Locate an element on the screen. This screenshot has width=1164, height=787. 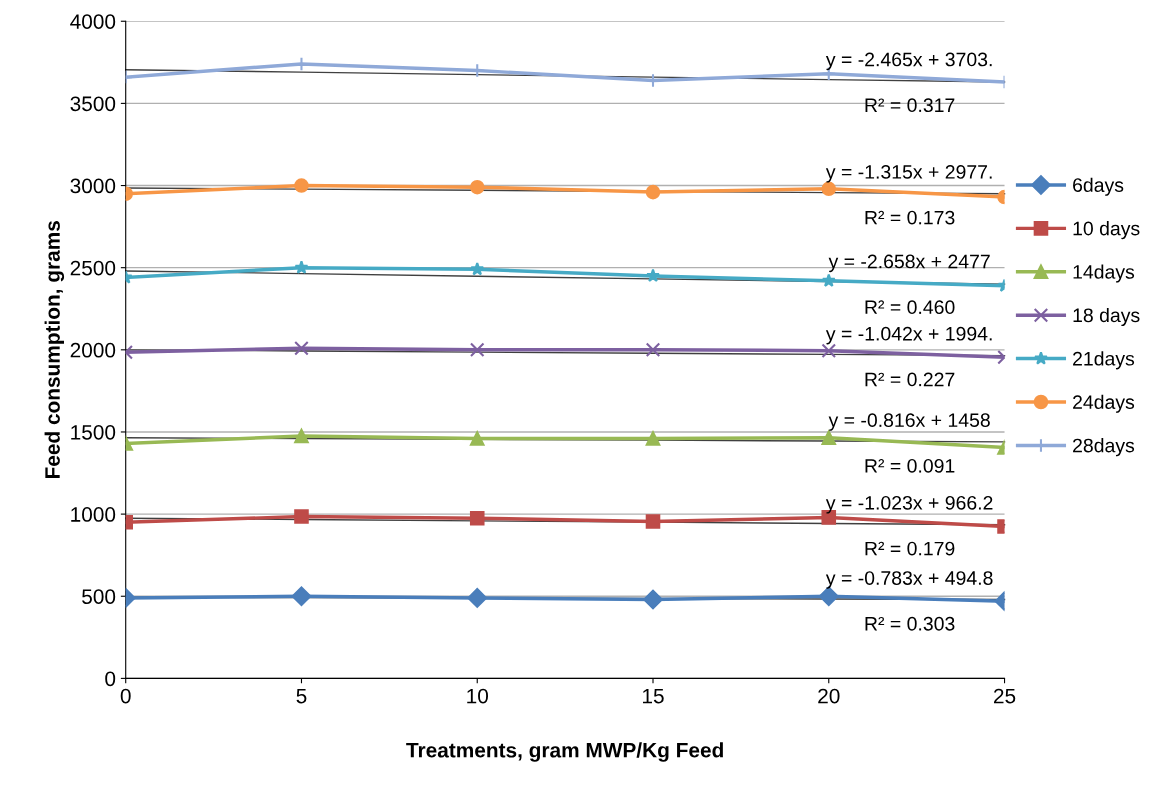
y-tick-label: 2500 is located at coordinates (93, 268).